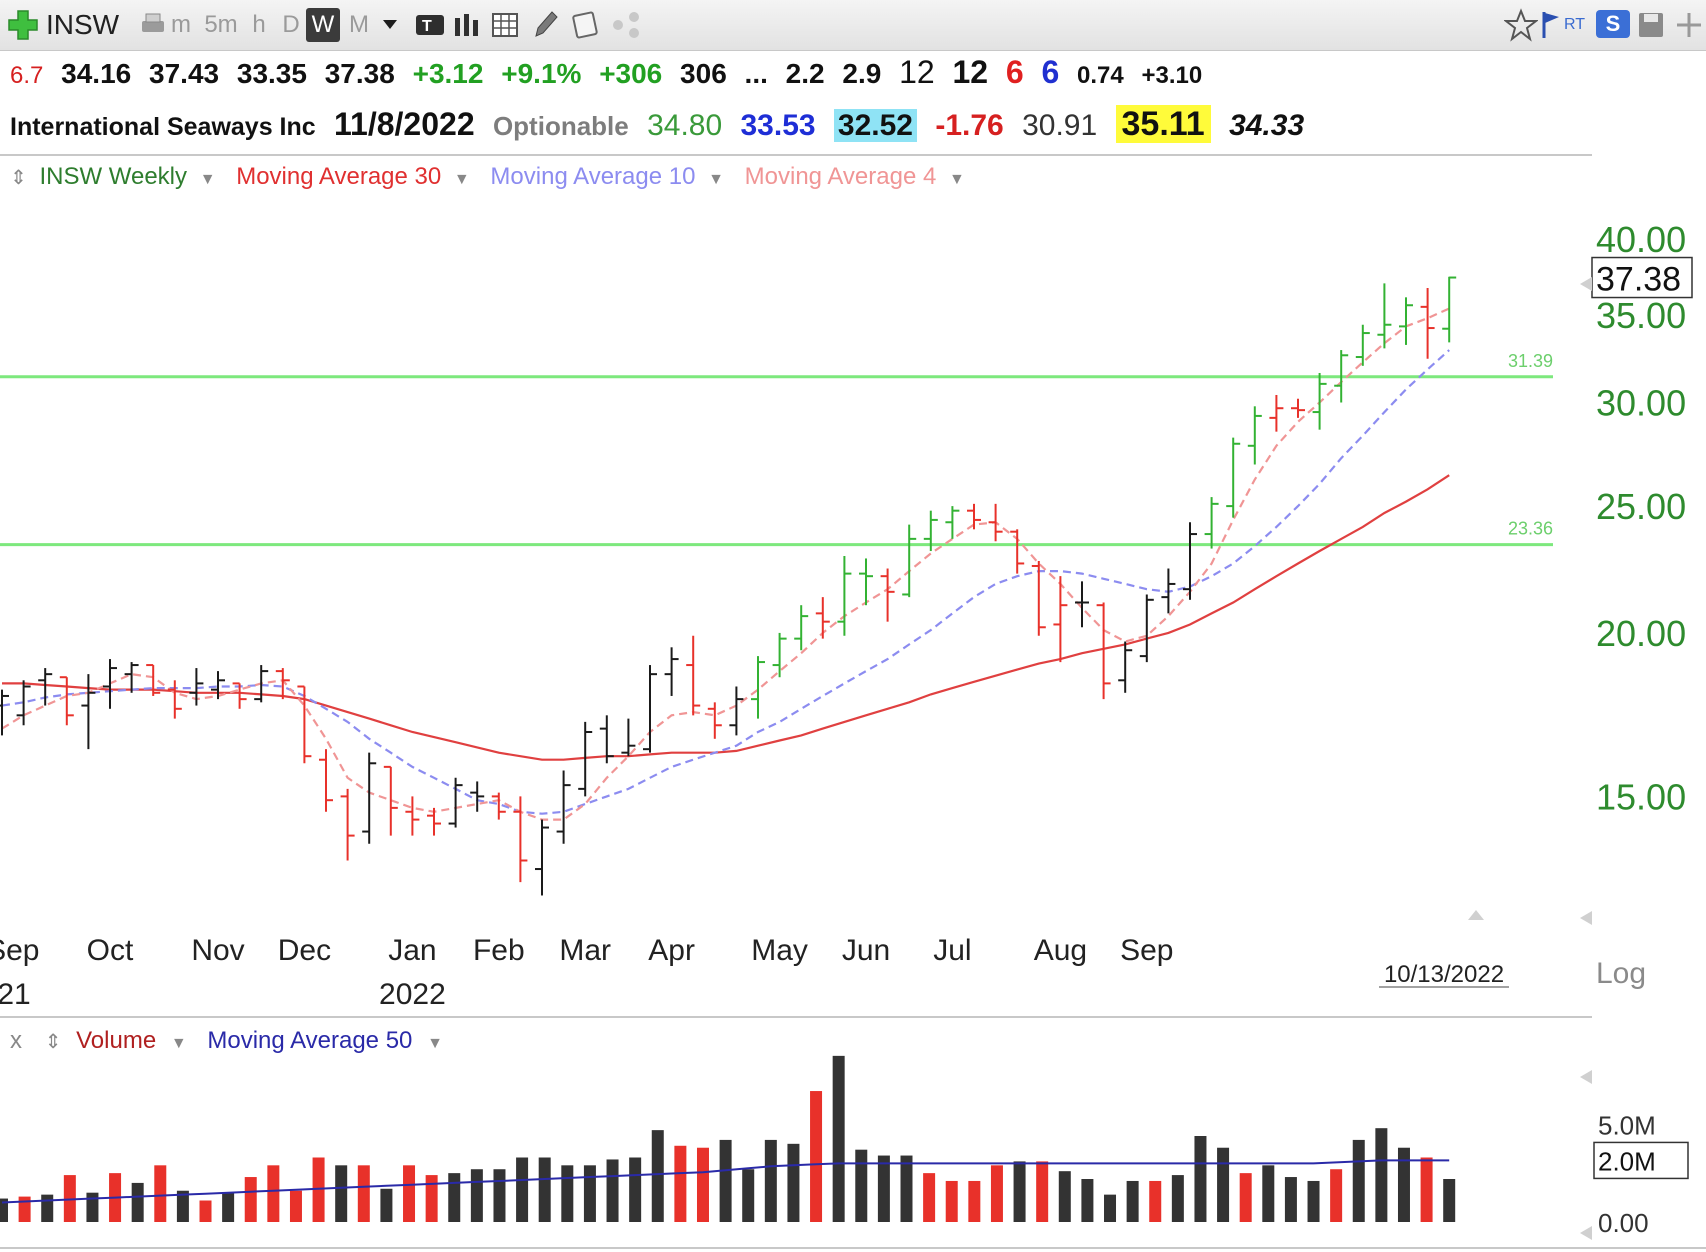 The image size is (1706, 1252). I want to click on scroll-up-arrow-icon, so click(1476, 915).